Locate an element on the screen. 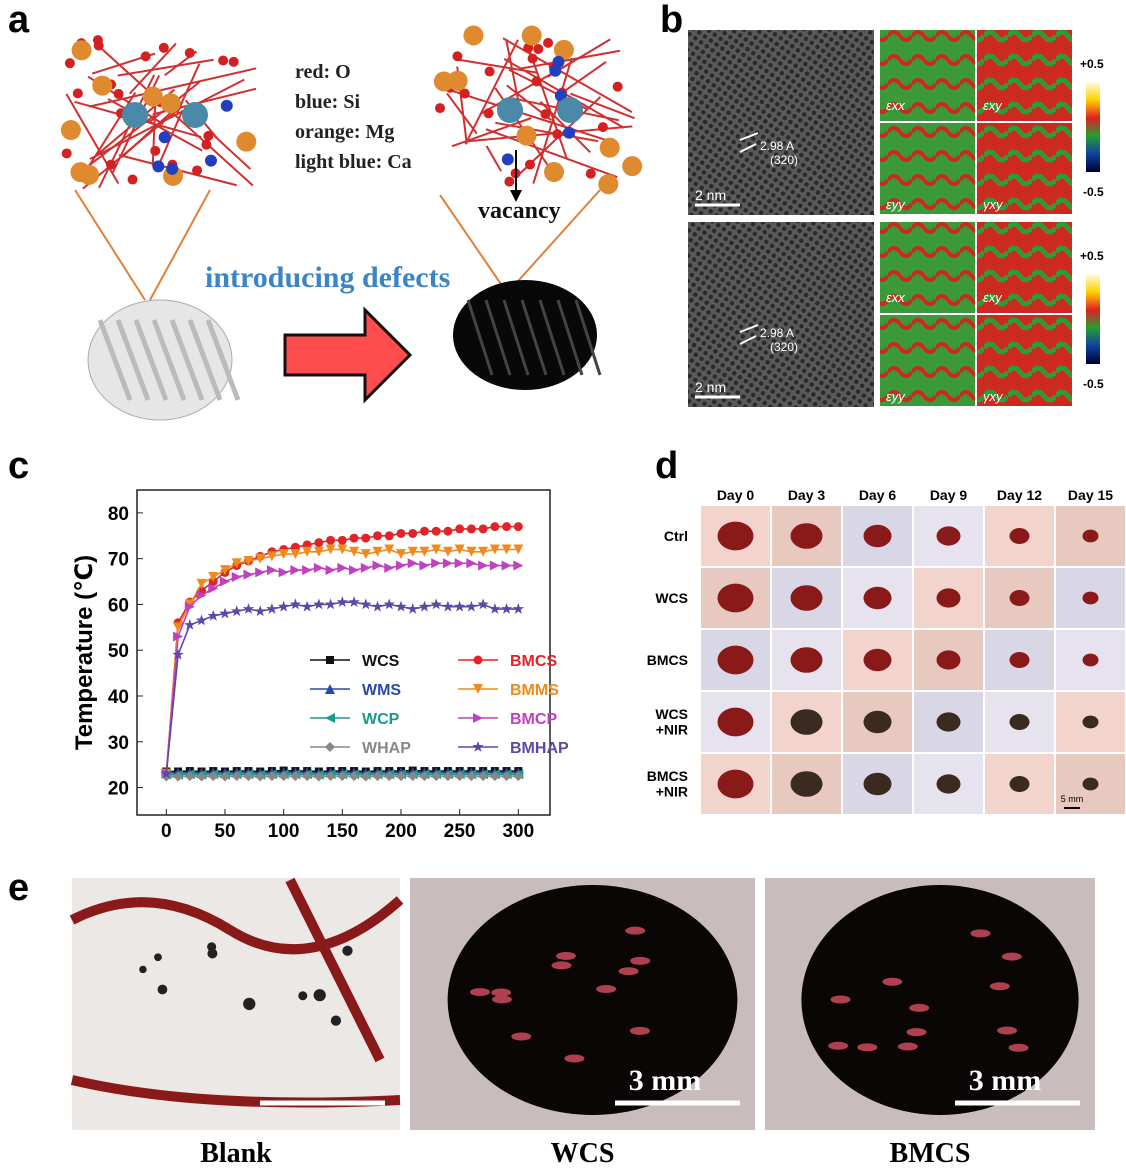 Image resolution: width=1126 pixels, height=1174 pixels. lattice-plane: (320) is located at coordinates (784, 347).